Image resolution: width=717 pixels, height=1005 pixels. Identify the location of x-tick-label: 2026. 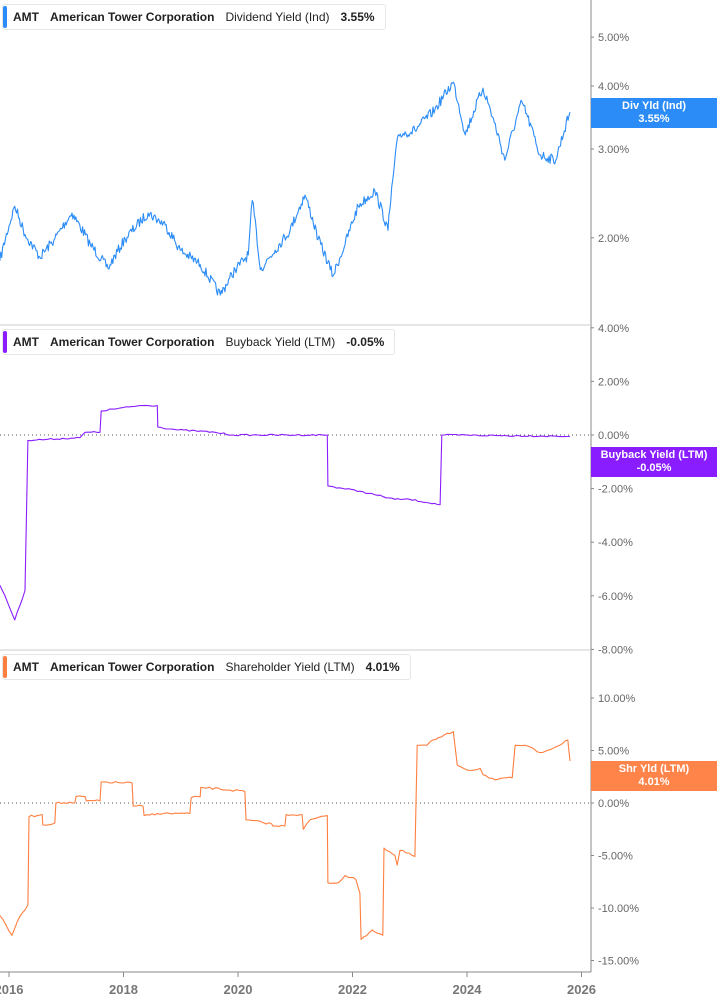
(581, 989).